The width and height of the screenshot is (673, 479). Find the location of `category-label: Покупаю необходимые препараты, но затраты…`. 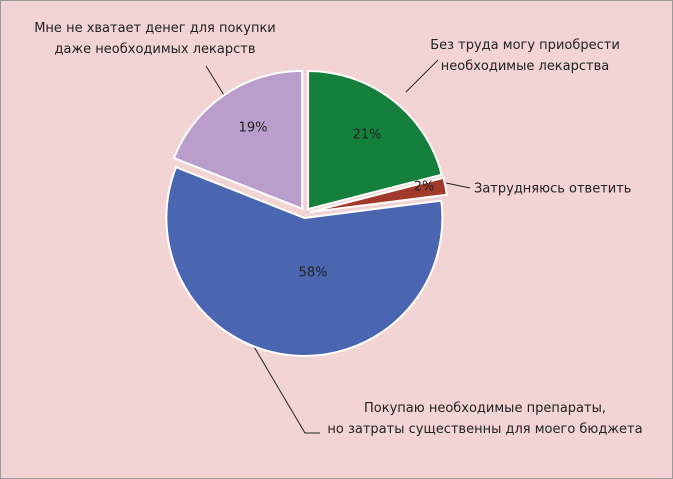

category-label: Покупаю необходимые препараты, но затраты… is located at coordinates (484, 419).